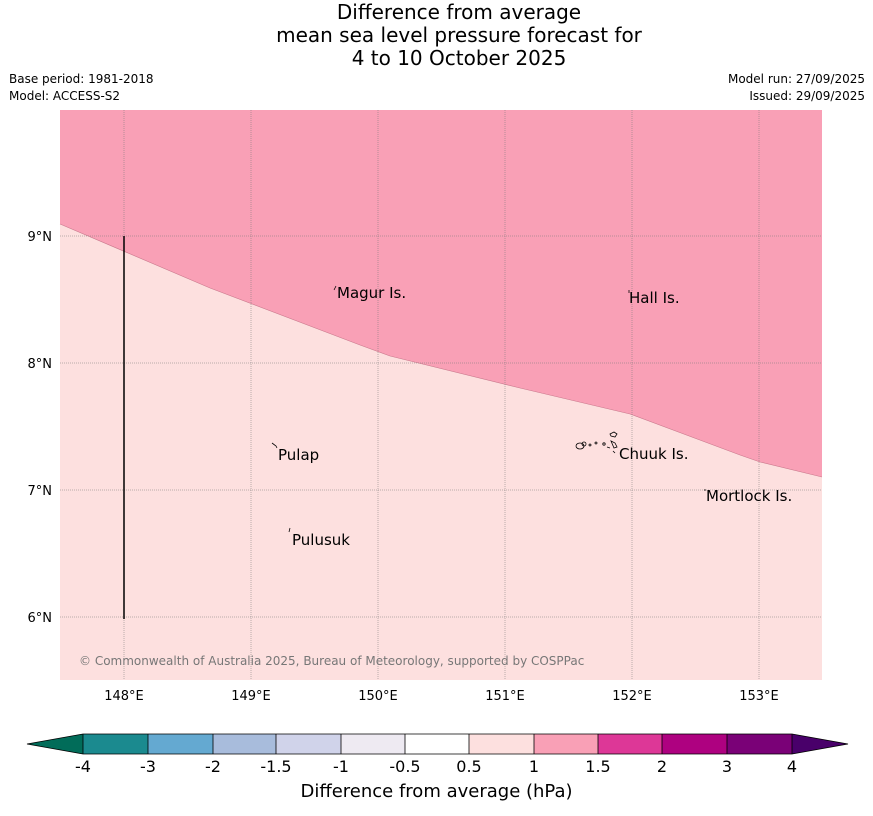  Describe the element at coordinates (596, 442) in the screenshot. I see `island-chuuk` at that location.